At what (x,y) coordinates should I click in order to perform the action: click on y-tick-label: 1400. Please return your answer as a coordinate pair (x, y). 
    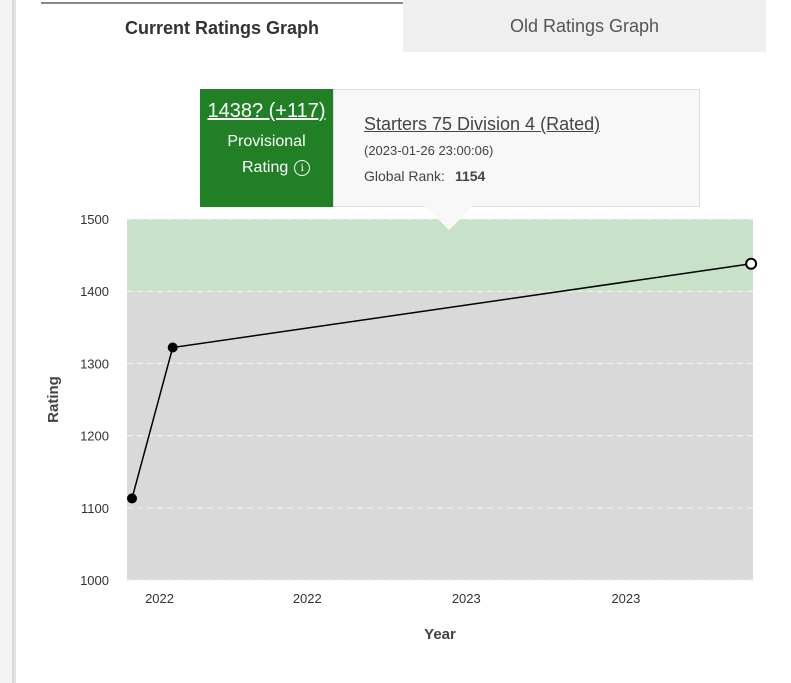
    Looking at the image, I should click on (94, 291).